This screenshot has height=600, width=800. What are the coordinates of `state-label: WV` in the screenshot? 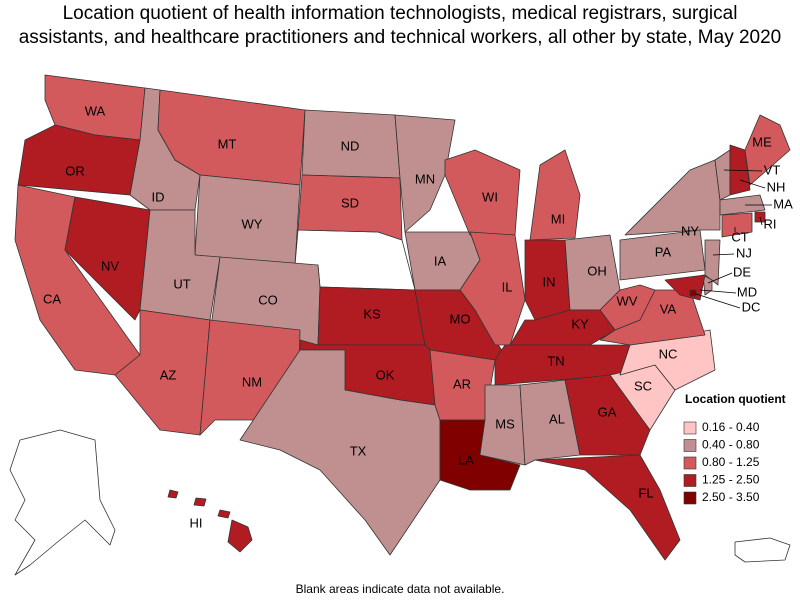 It's located at (627, 300).